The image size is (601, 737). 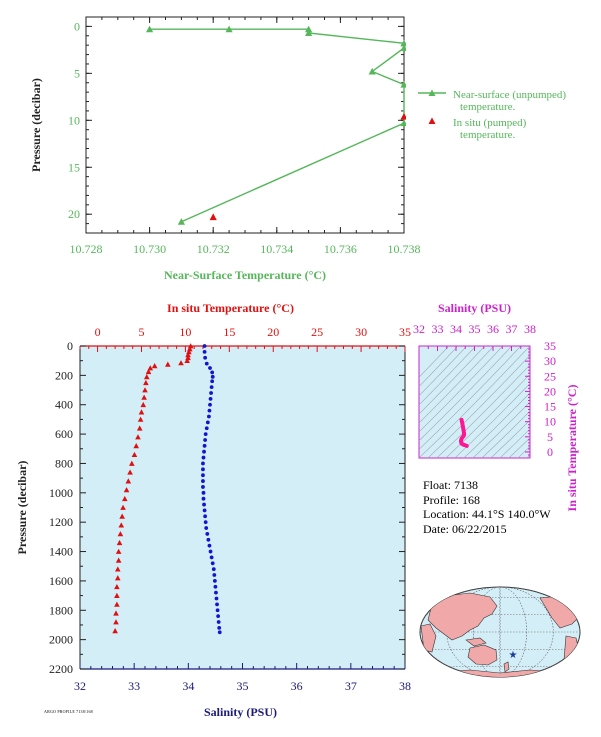 What do you see at coordinates (513, 655) in the screenshot?
I see `float-location-marker: ★` at bounding box center [513, 655].